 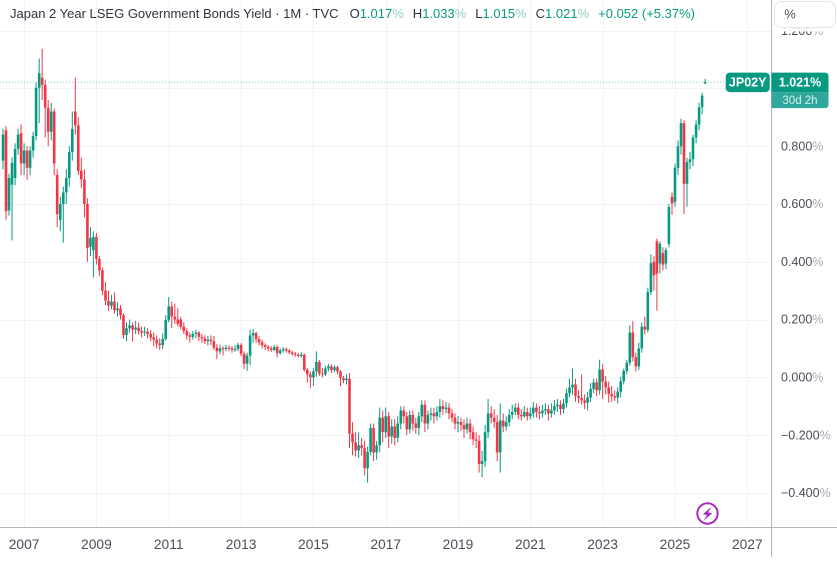 I want to click on svg-text: 2027, so click(x=747, y=544).